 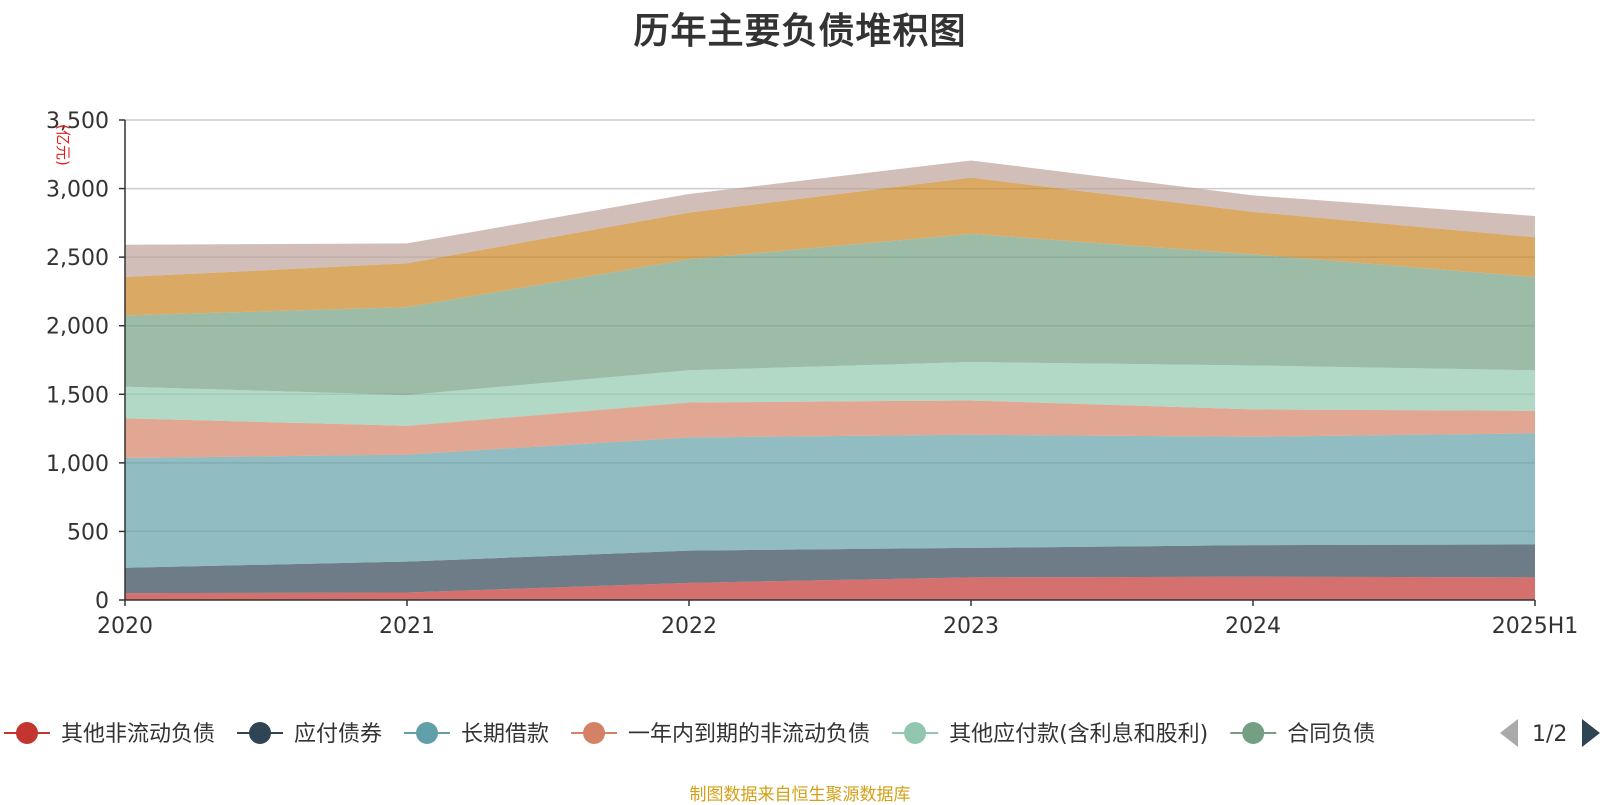 I want to click on y-tick-label: 3,000, so click(x=77, y=190).